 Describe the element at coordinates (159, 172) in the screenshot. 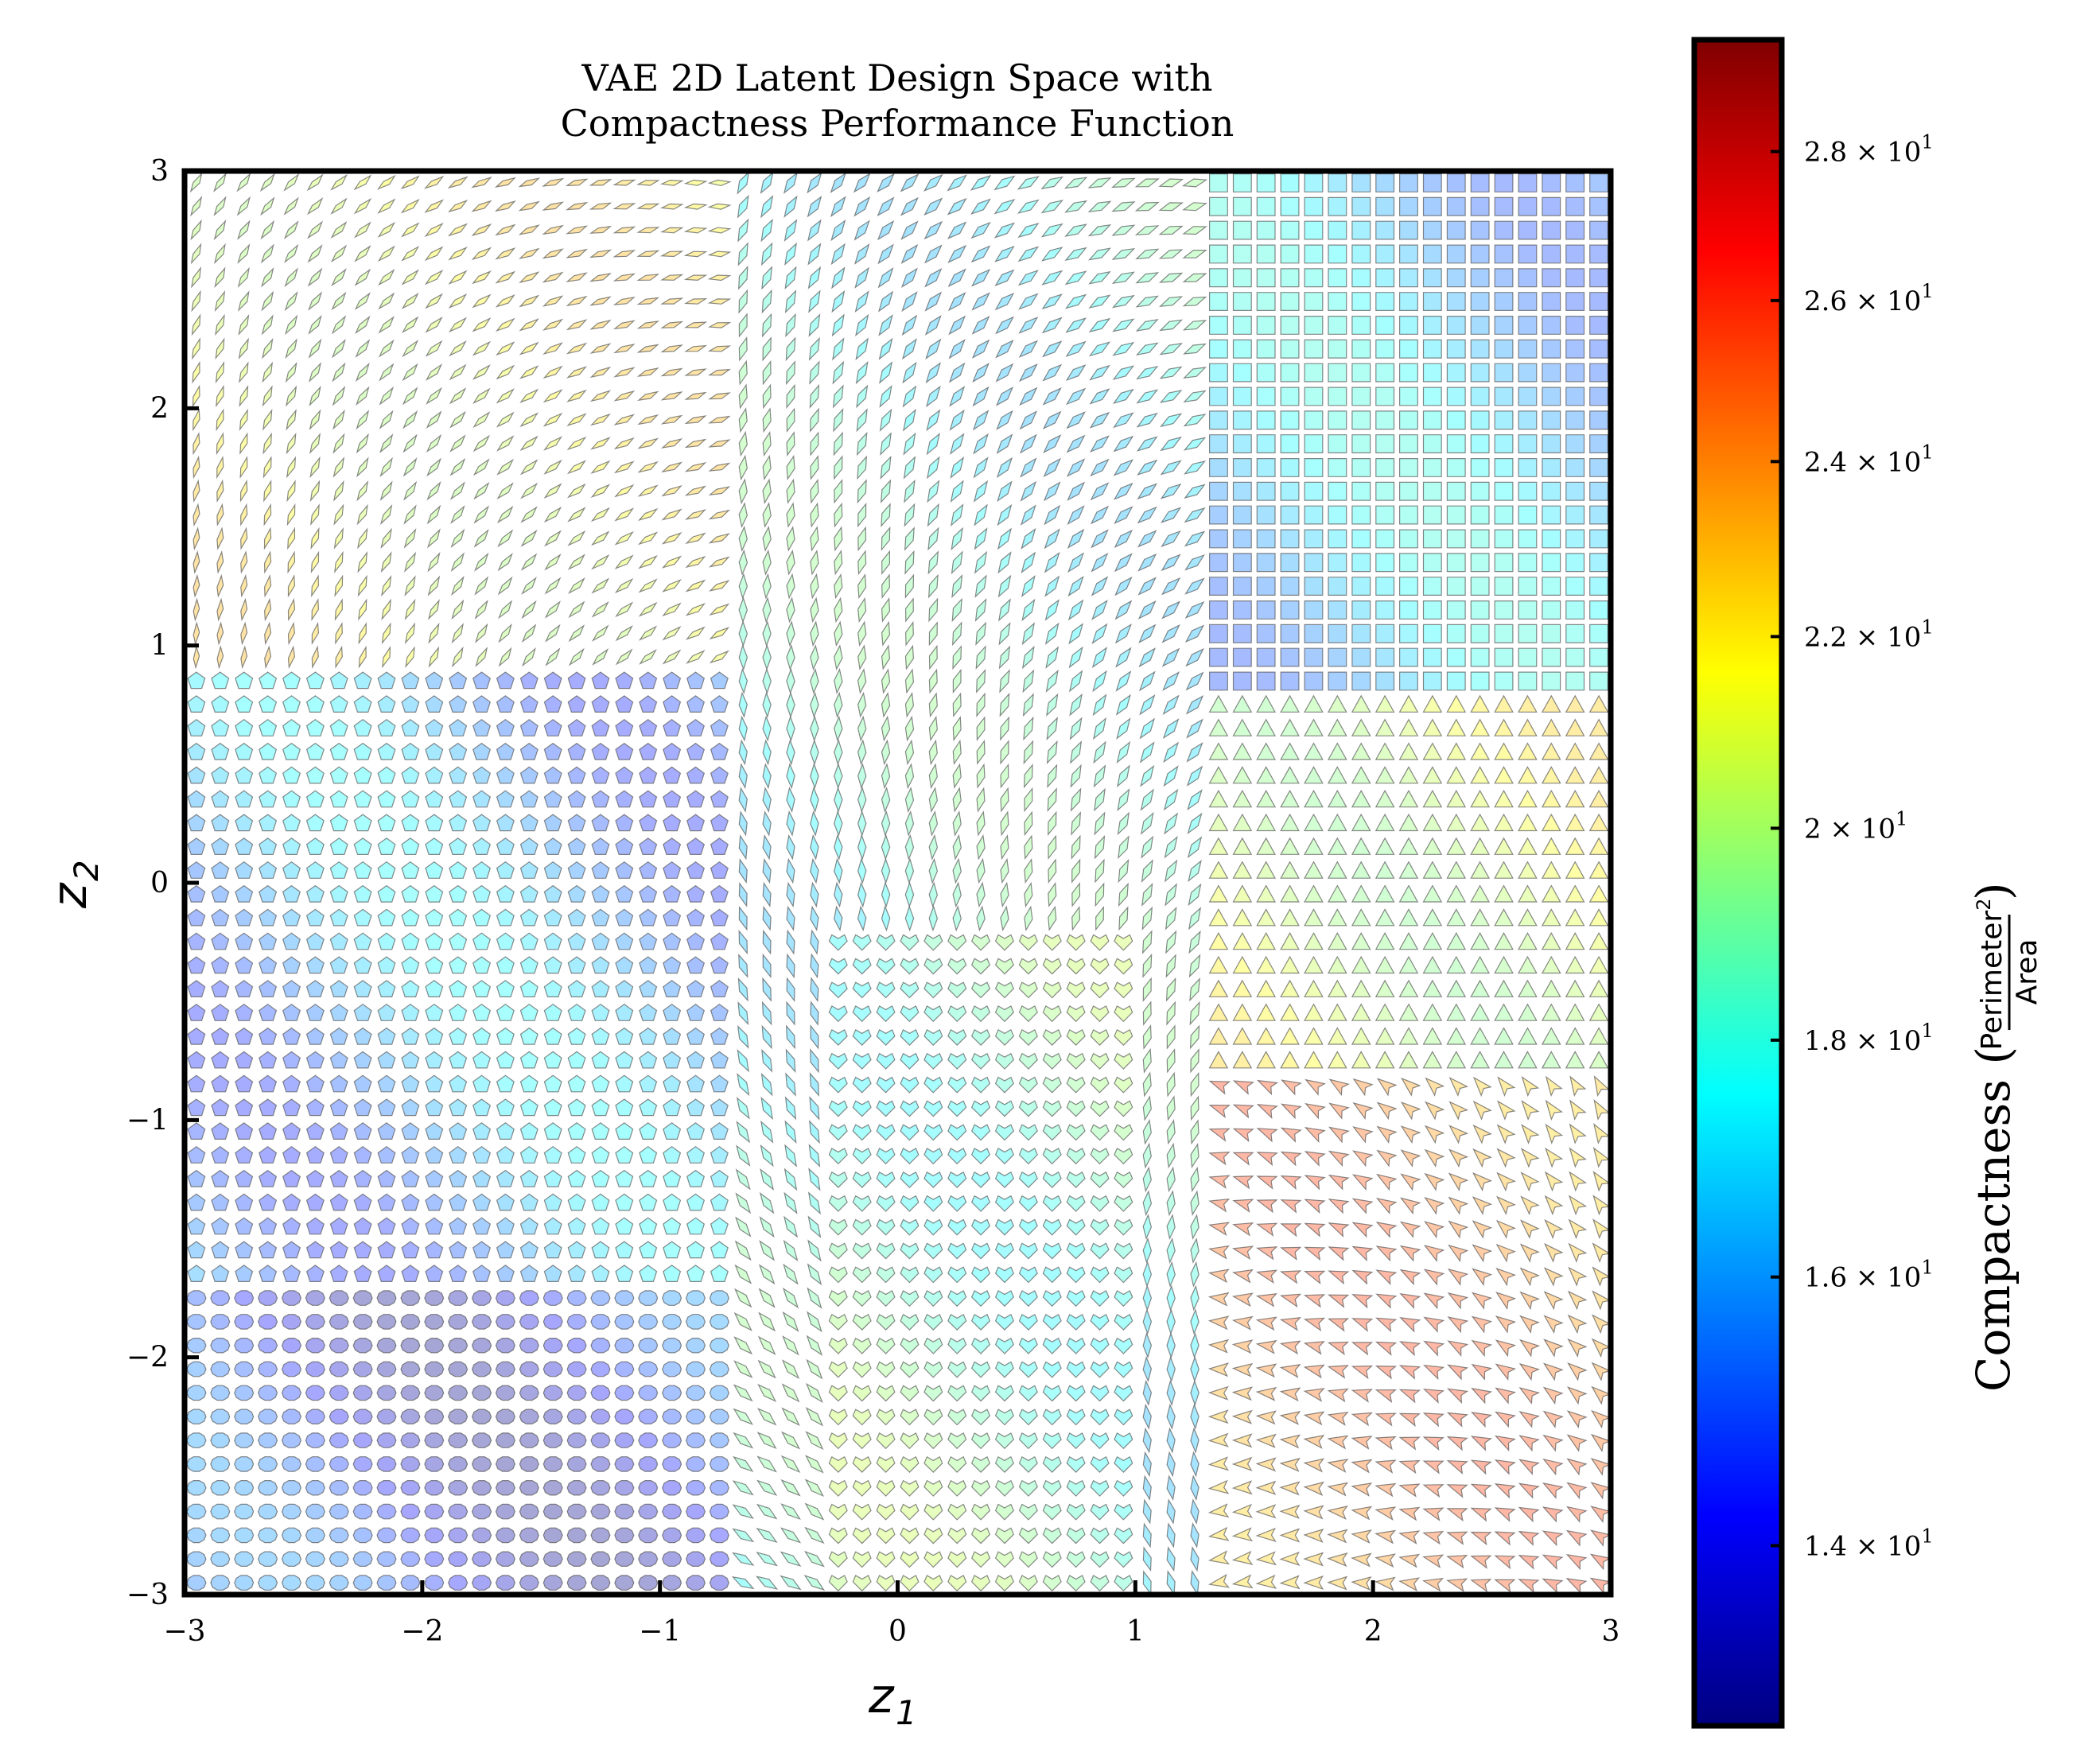

I see `y-tick-label: 3` at that location.